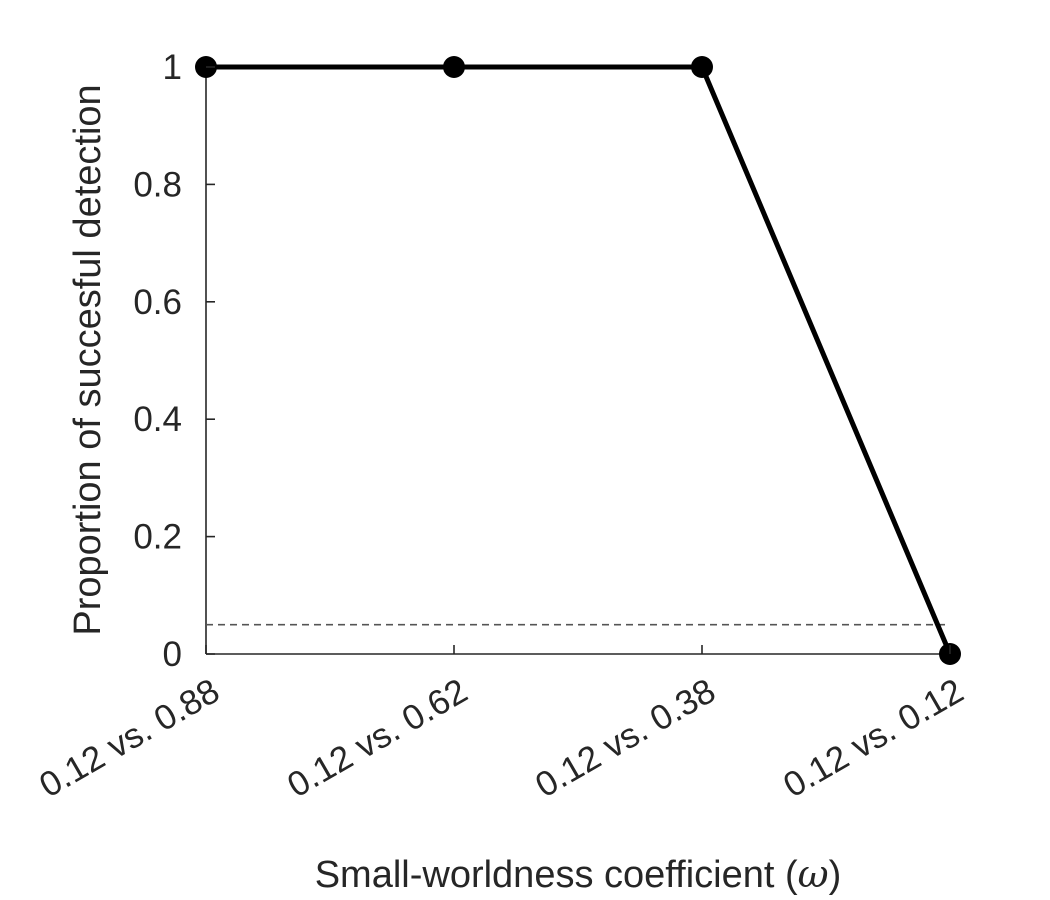 The image size is (1050, 900). Describe the element at coordinates (377, 738) in the screenshot. I see `x-tick-label: 0.12 vs. 0.62` at that location.